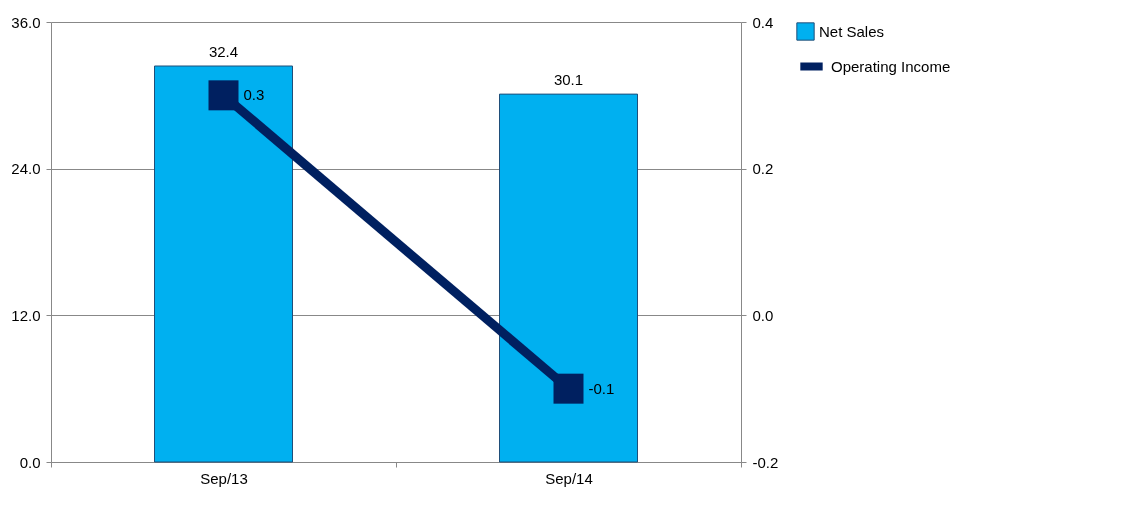 The height and width of the screenshot is (521, 1131). Describe the element at coordinates (763, 169) in the screenshot. I see `y2-tick-label: 0.2` at that location.